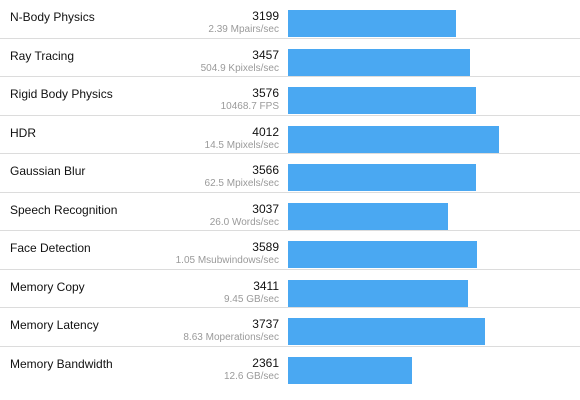  Describe the element at coordinates (266, 285) in the screenshot. I see `benchmark-score: 3411` at that location.